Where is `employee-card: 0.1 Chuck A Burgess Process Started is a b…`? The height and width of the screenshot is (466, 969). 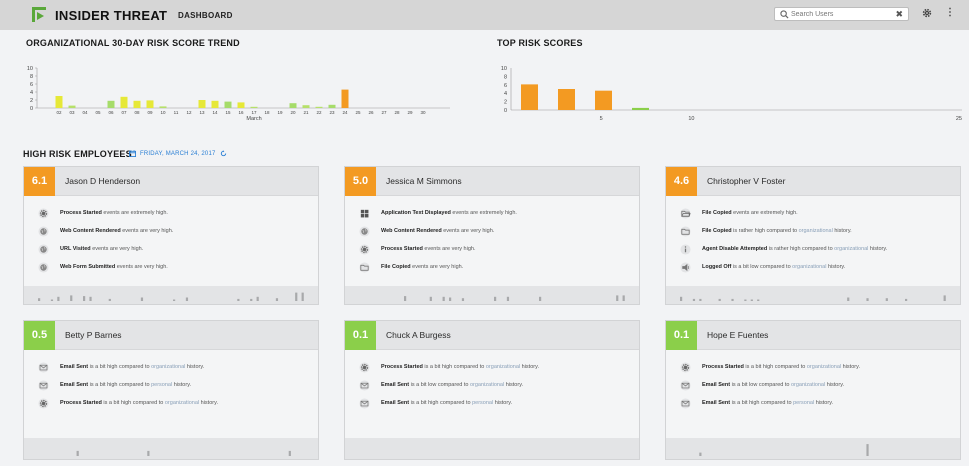 employee-card: 0.1 Chuck A Burgess Process Started is a b… is located at coordinates (492, 390).